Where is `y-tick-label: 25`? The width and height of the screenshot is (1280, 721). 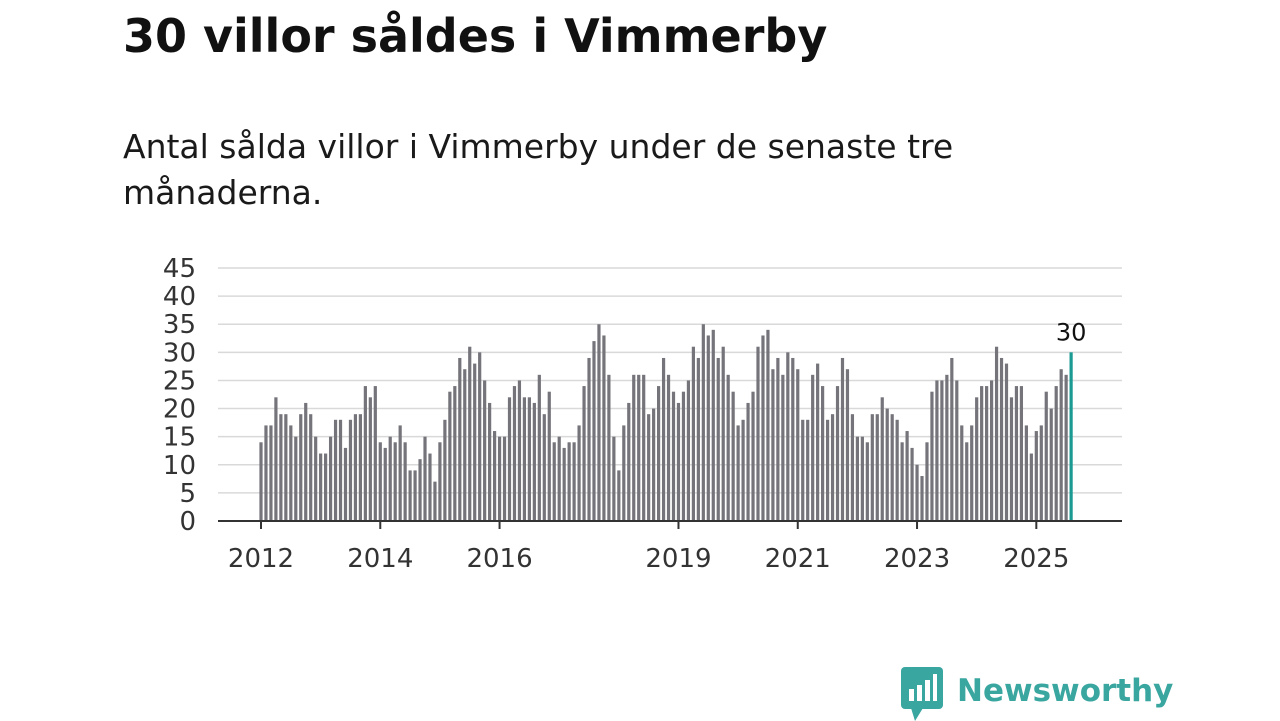
y-tick-label: 25 is located at coordinates (179, 381).